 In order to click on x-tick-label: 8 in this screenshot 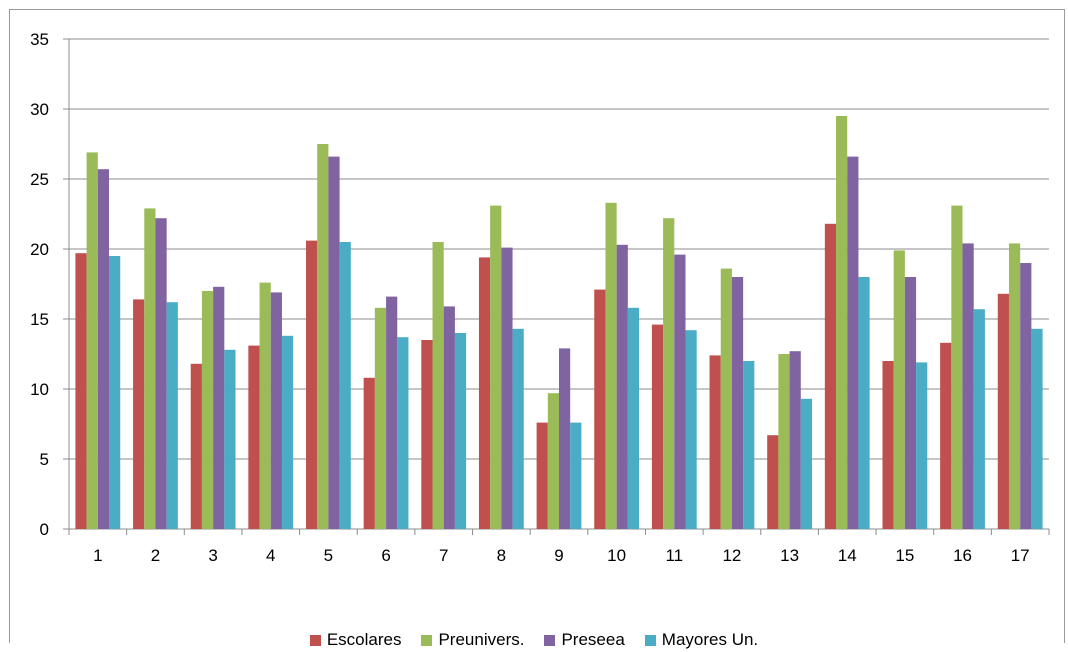, I will do `click(501, 555)`.